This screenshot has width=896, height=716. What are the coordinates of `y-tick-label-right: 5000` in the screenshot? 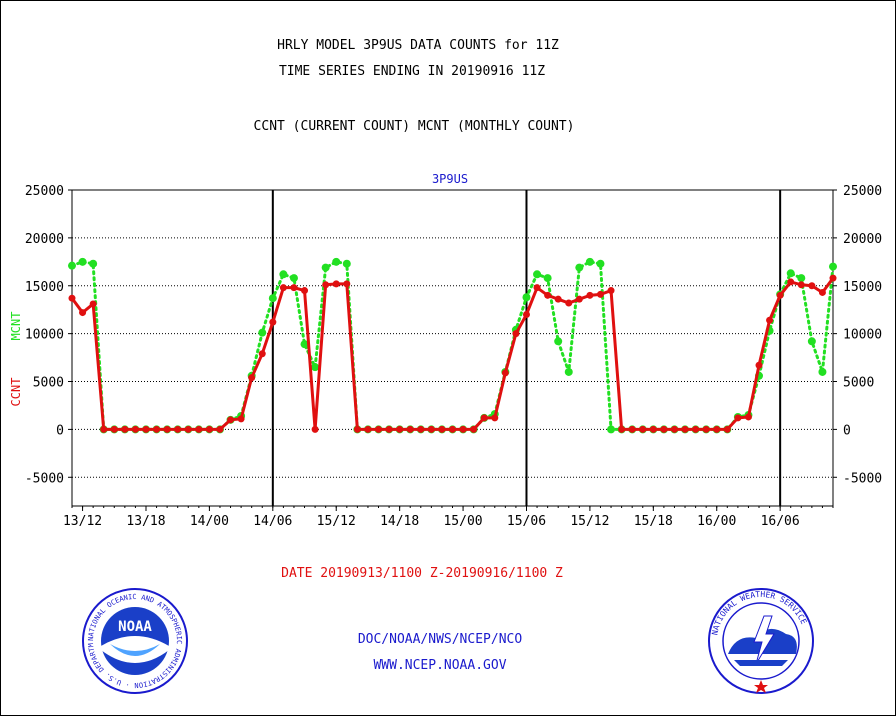 It's located at (858, 383).